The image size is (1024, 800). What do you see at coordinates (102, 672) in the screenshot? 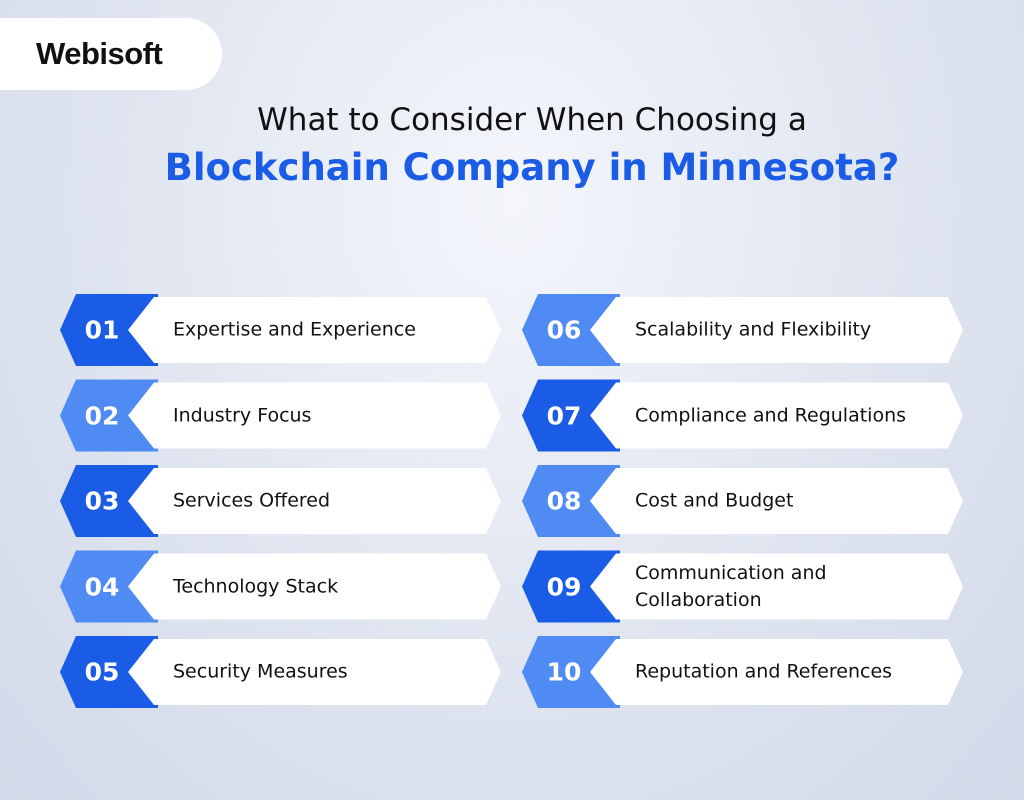
I see `item-number: 05` at bounding box center [102, 672].